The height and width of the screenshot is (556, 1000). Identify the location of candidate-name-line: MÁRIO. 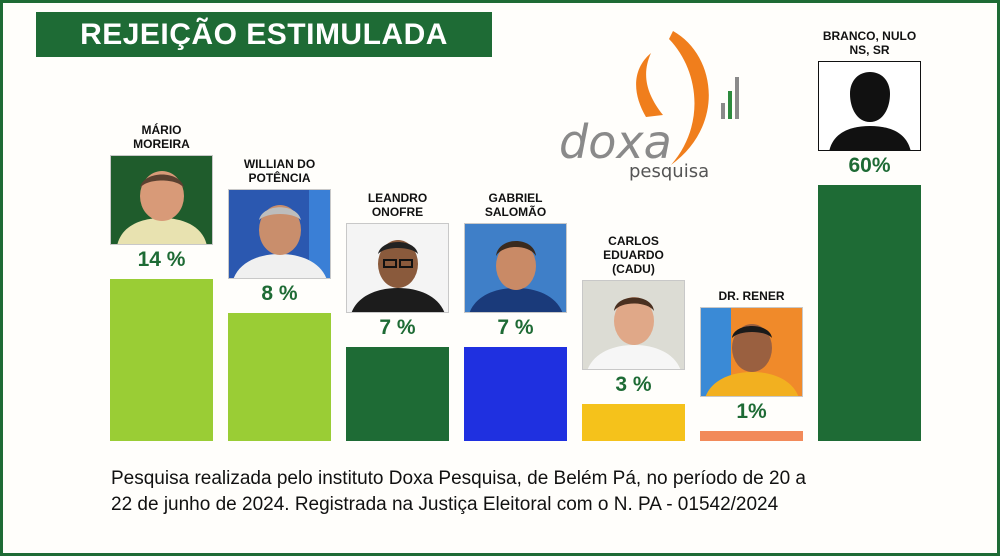
(161, 130).